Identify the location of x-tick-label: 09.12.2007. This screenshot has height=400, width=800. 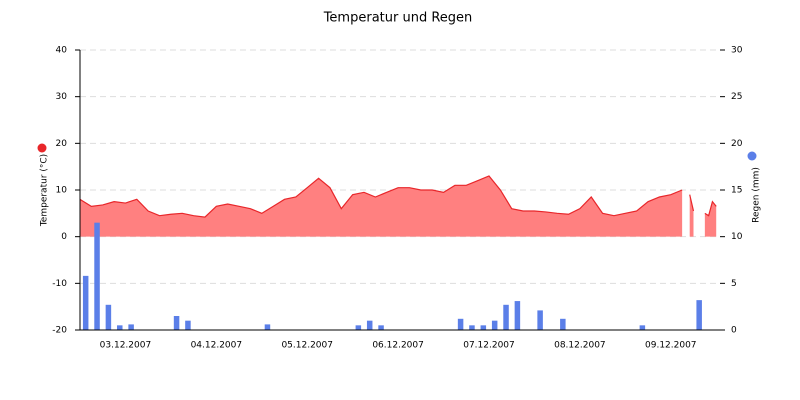
(671, 346).